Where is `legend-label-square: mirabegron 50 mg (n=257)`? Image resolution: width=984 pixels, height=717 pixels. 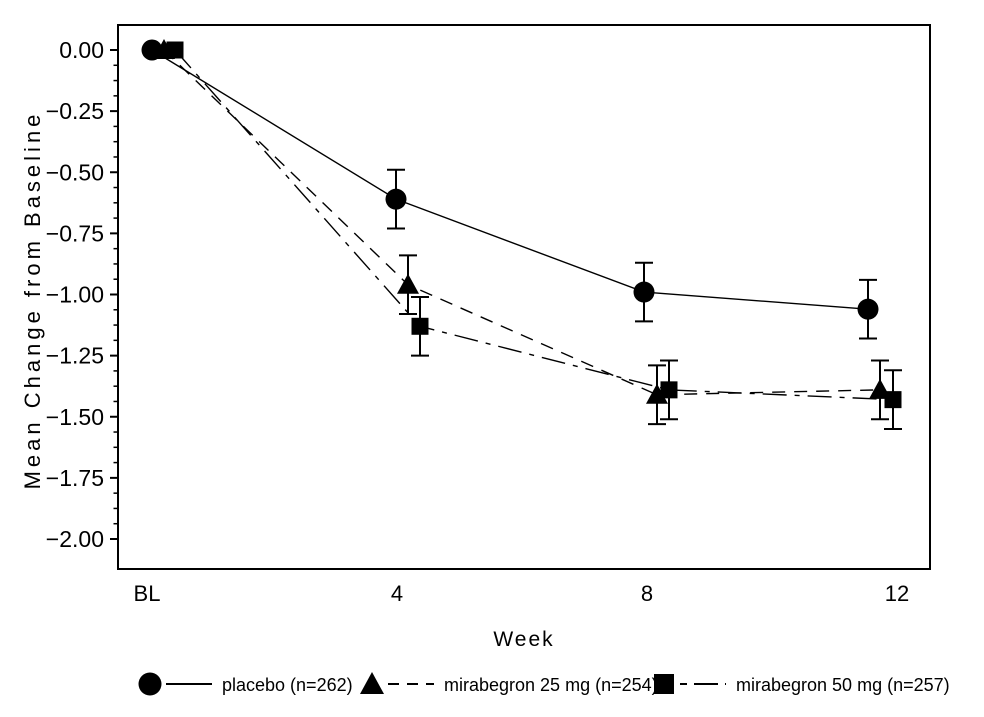
legend-label-square: mirabegron 50 mg (n=257) is located at coordinates (843, 685).